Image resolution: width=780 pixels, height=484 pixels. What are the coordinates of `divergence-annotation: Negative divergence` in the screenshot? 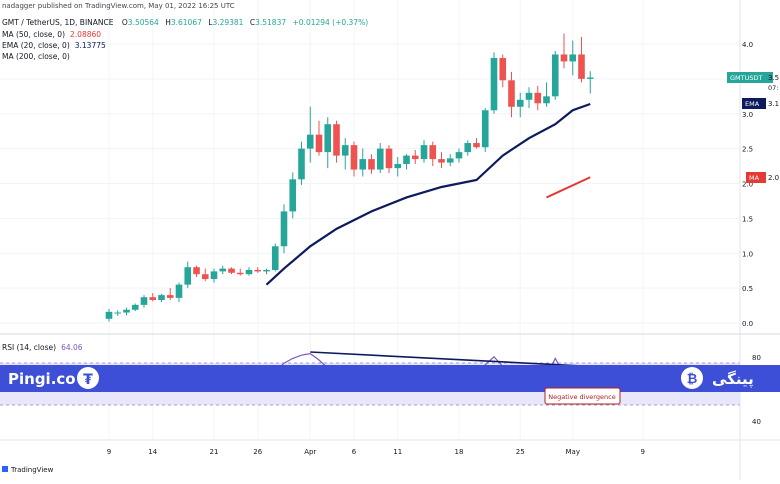 It's located at (581, 397).